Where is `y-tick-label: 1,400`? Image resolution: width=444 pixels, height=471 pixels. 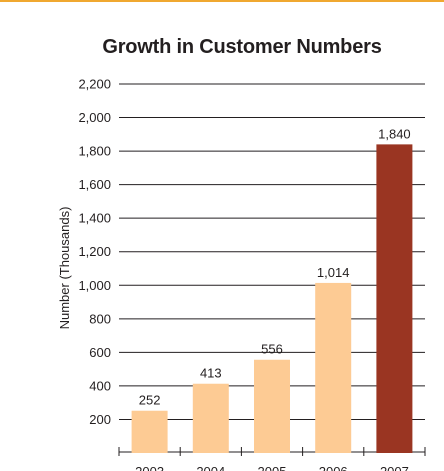 y-tick-label: 1,400 is located at coordinates (94, 218).